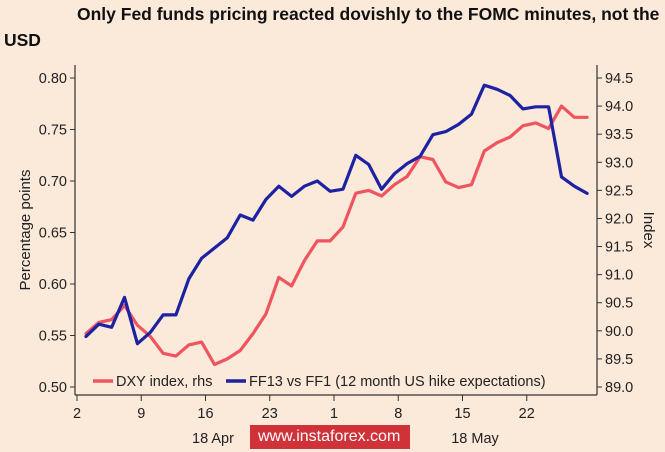  Describe the element at coordinates (619, 248) in the screenshot. I see `right-tick-label: 91.5` at that location.